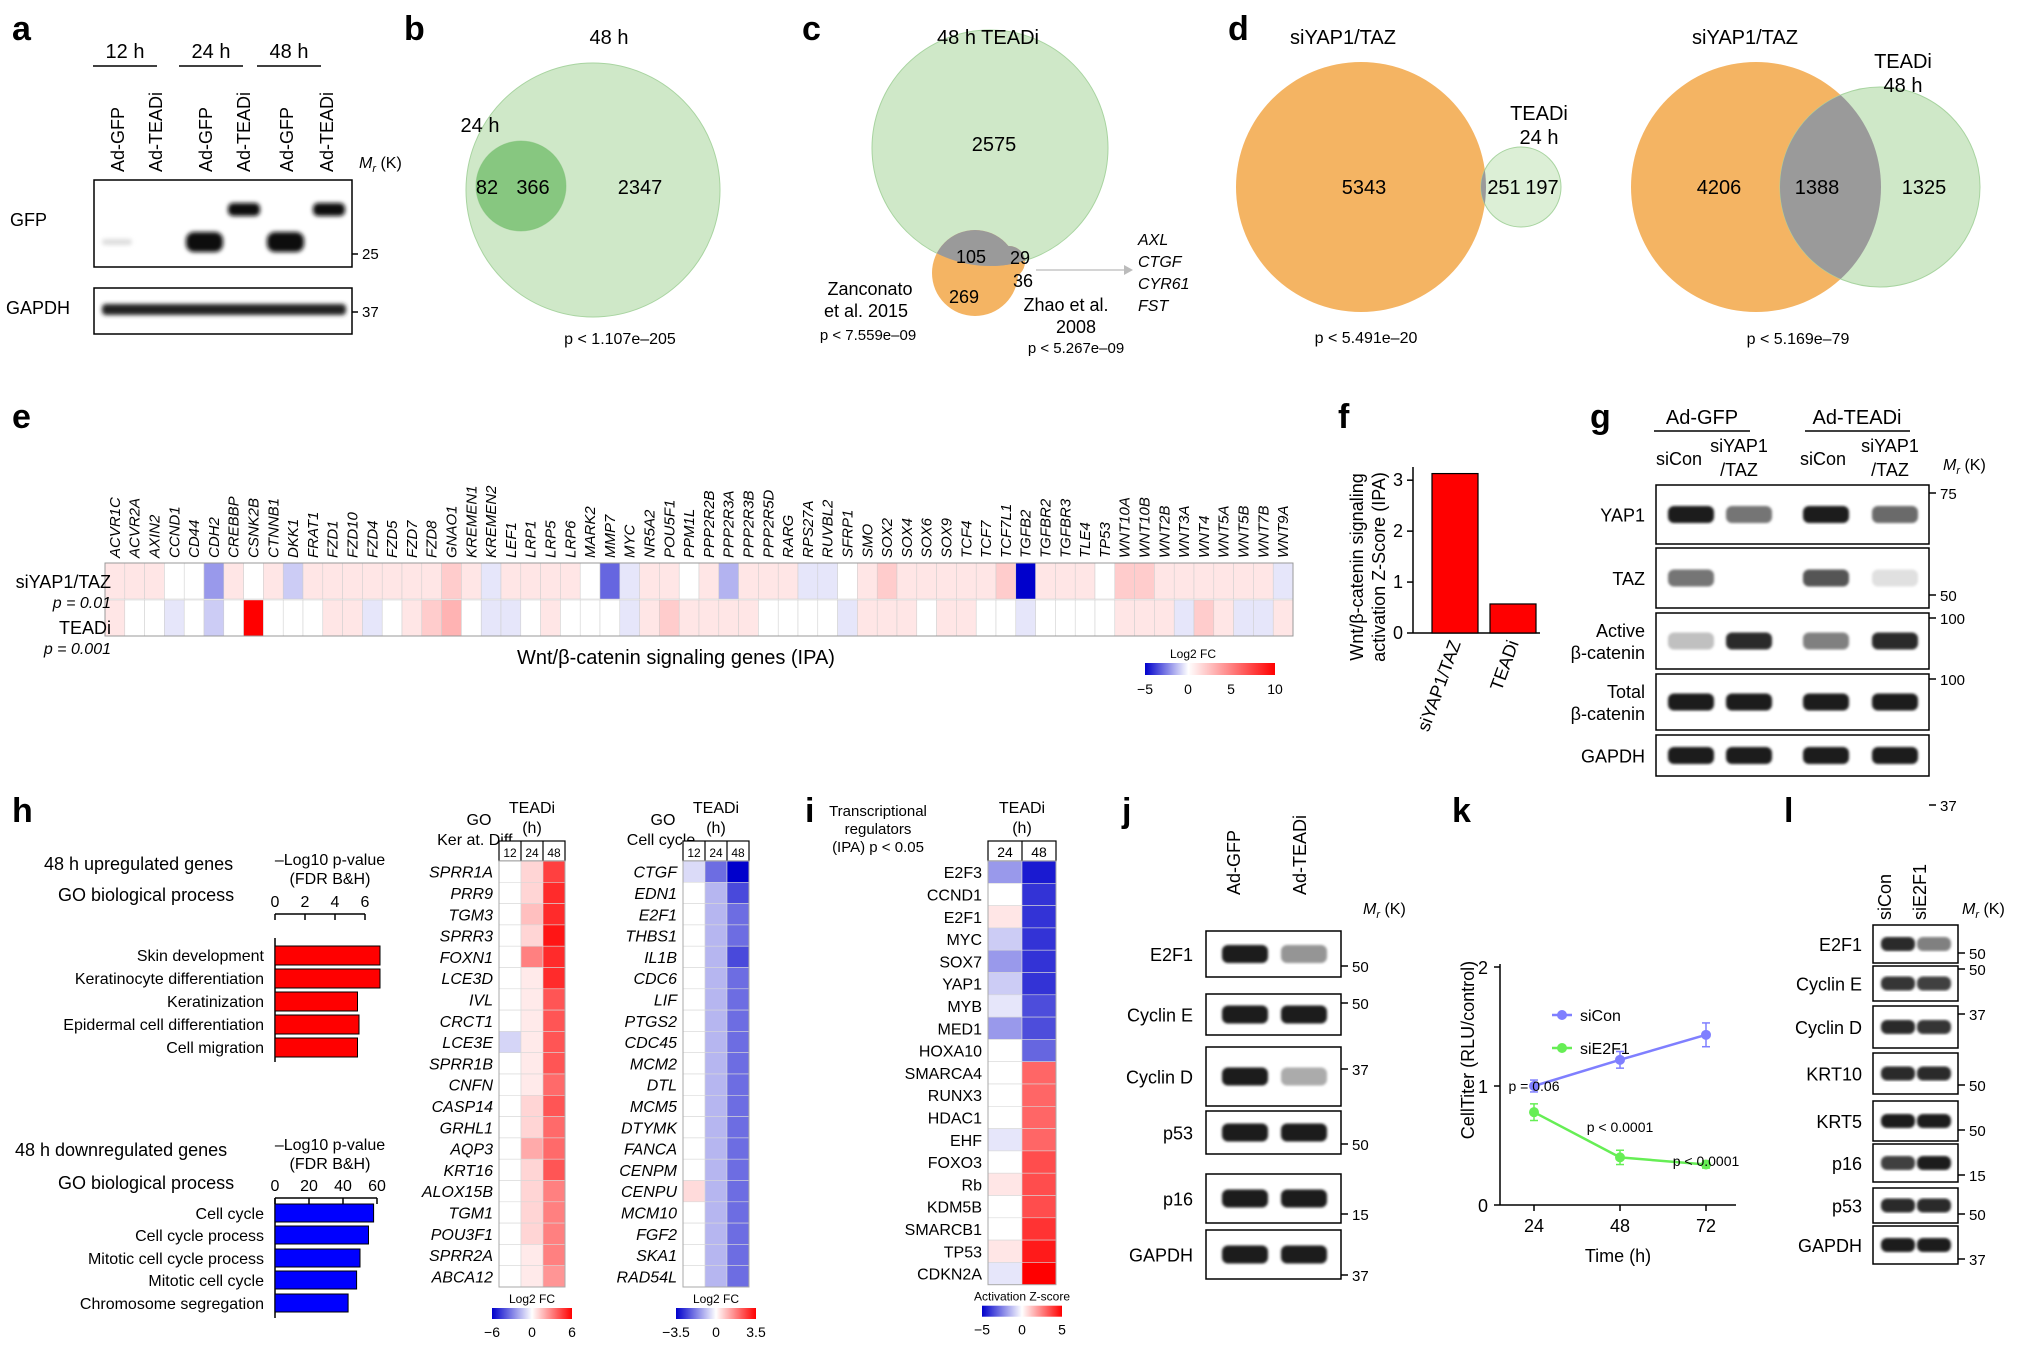  Describe the element at coordinates (1304, 1198) in the screenshot. I see `panel-j-band` at that location.